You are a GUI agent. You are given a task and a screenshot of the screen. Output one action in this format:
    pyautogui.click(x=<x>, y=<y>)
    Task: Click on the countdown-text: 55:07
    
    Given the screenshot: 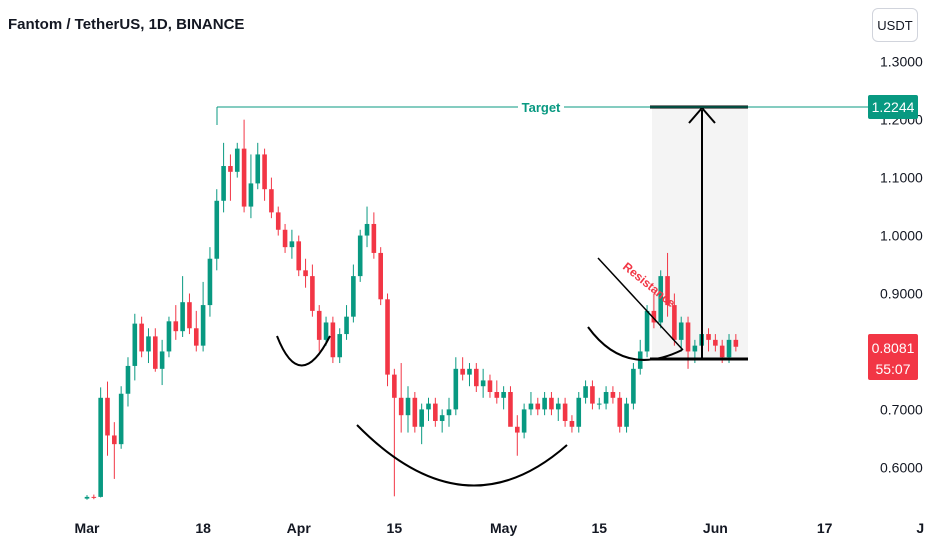 What is the action you would take?
    pyautogui.click(x=892, y=369)
    